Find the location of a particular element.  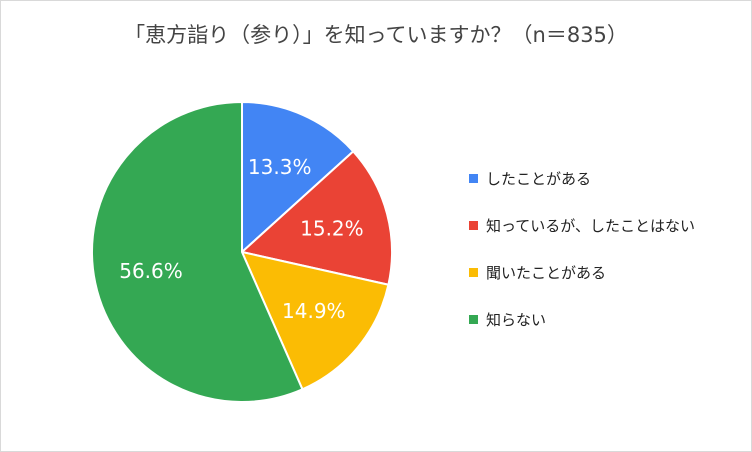

chart-title: 「恵方詣り（参り）」を知っていますか？（n＝835） is located at coordinates (376, 35).